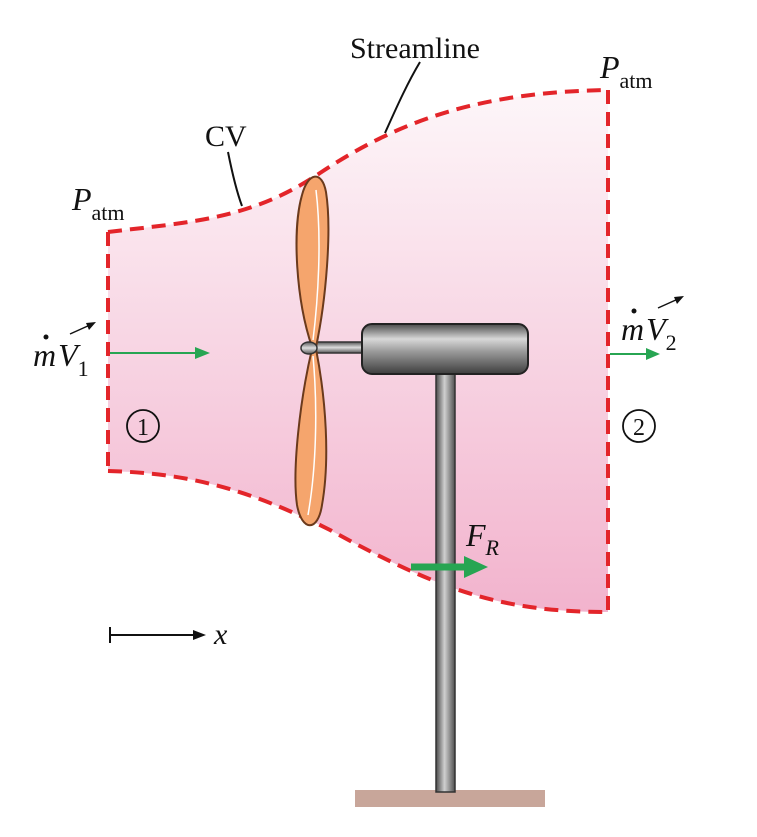 This screenshot has width=757, height=837. What do you see at coordinates (220, 634) in the screenshot?
I see `x-axis-label: x` at bounding box center [220, 634].